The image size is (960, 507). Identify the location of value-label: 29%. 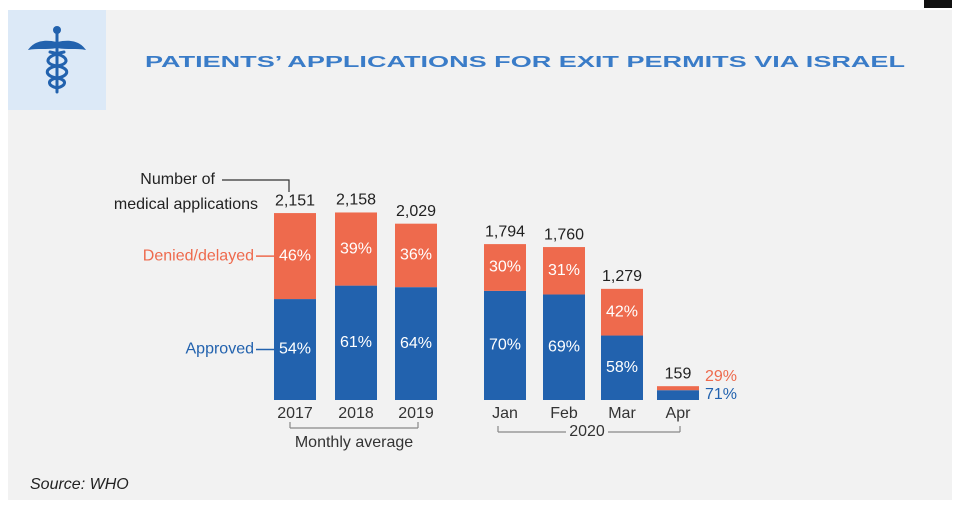
(721, 376).